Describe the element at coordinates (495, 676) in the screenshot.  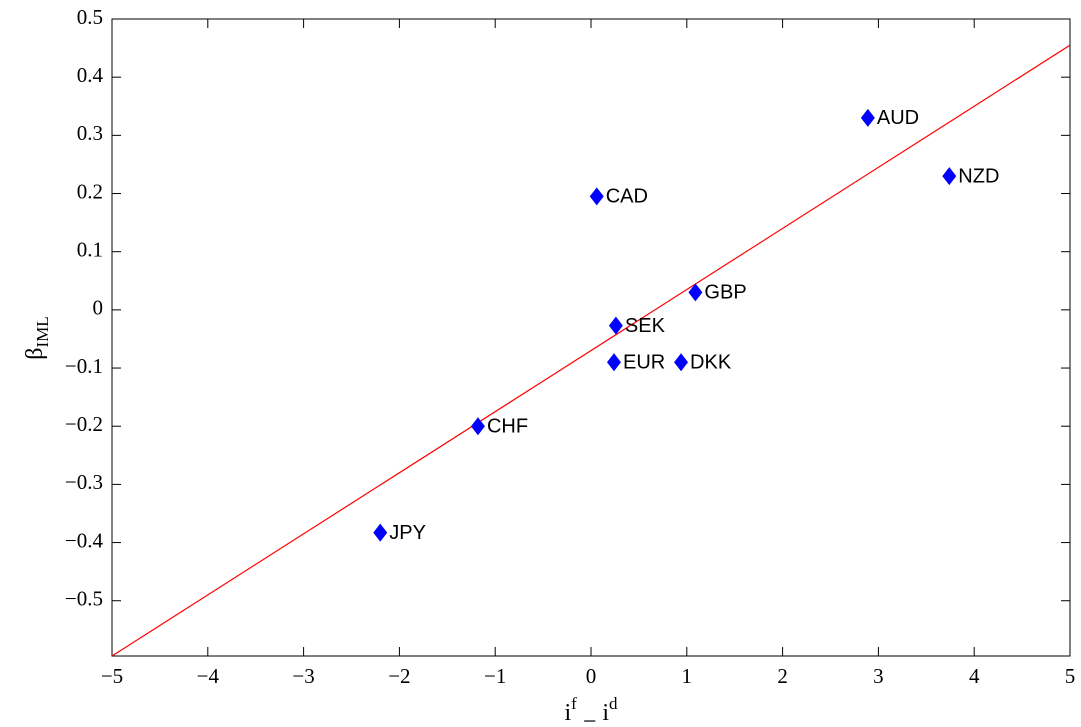
I see `x-tick-label: −1` at that location.